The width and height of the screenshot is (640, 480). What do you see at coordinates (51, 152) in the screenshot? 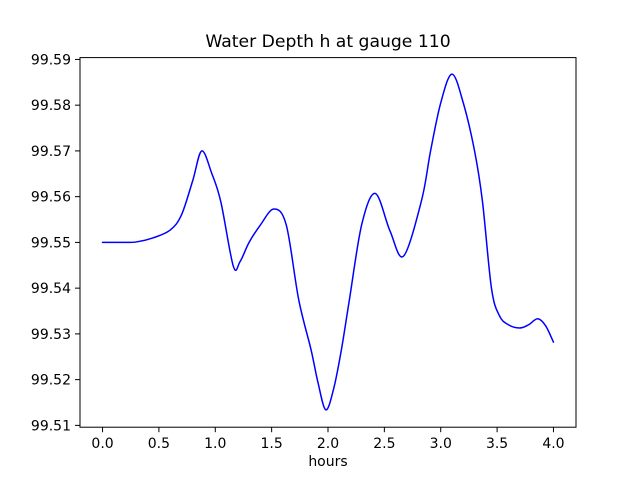
I see `y-tick-label: 99.57` at bounding box center [51, 152].